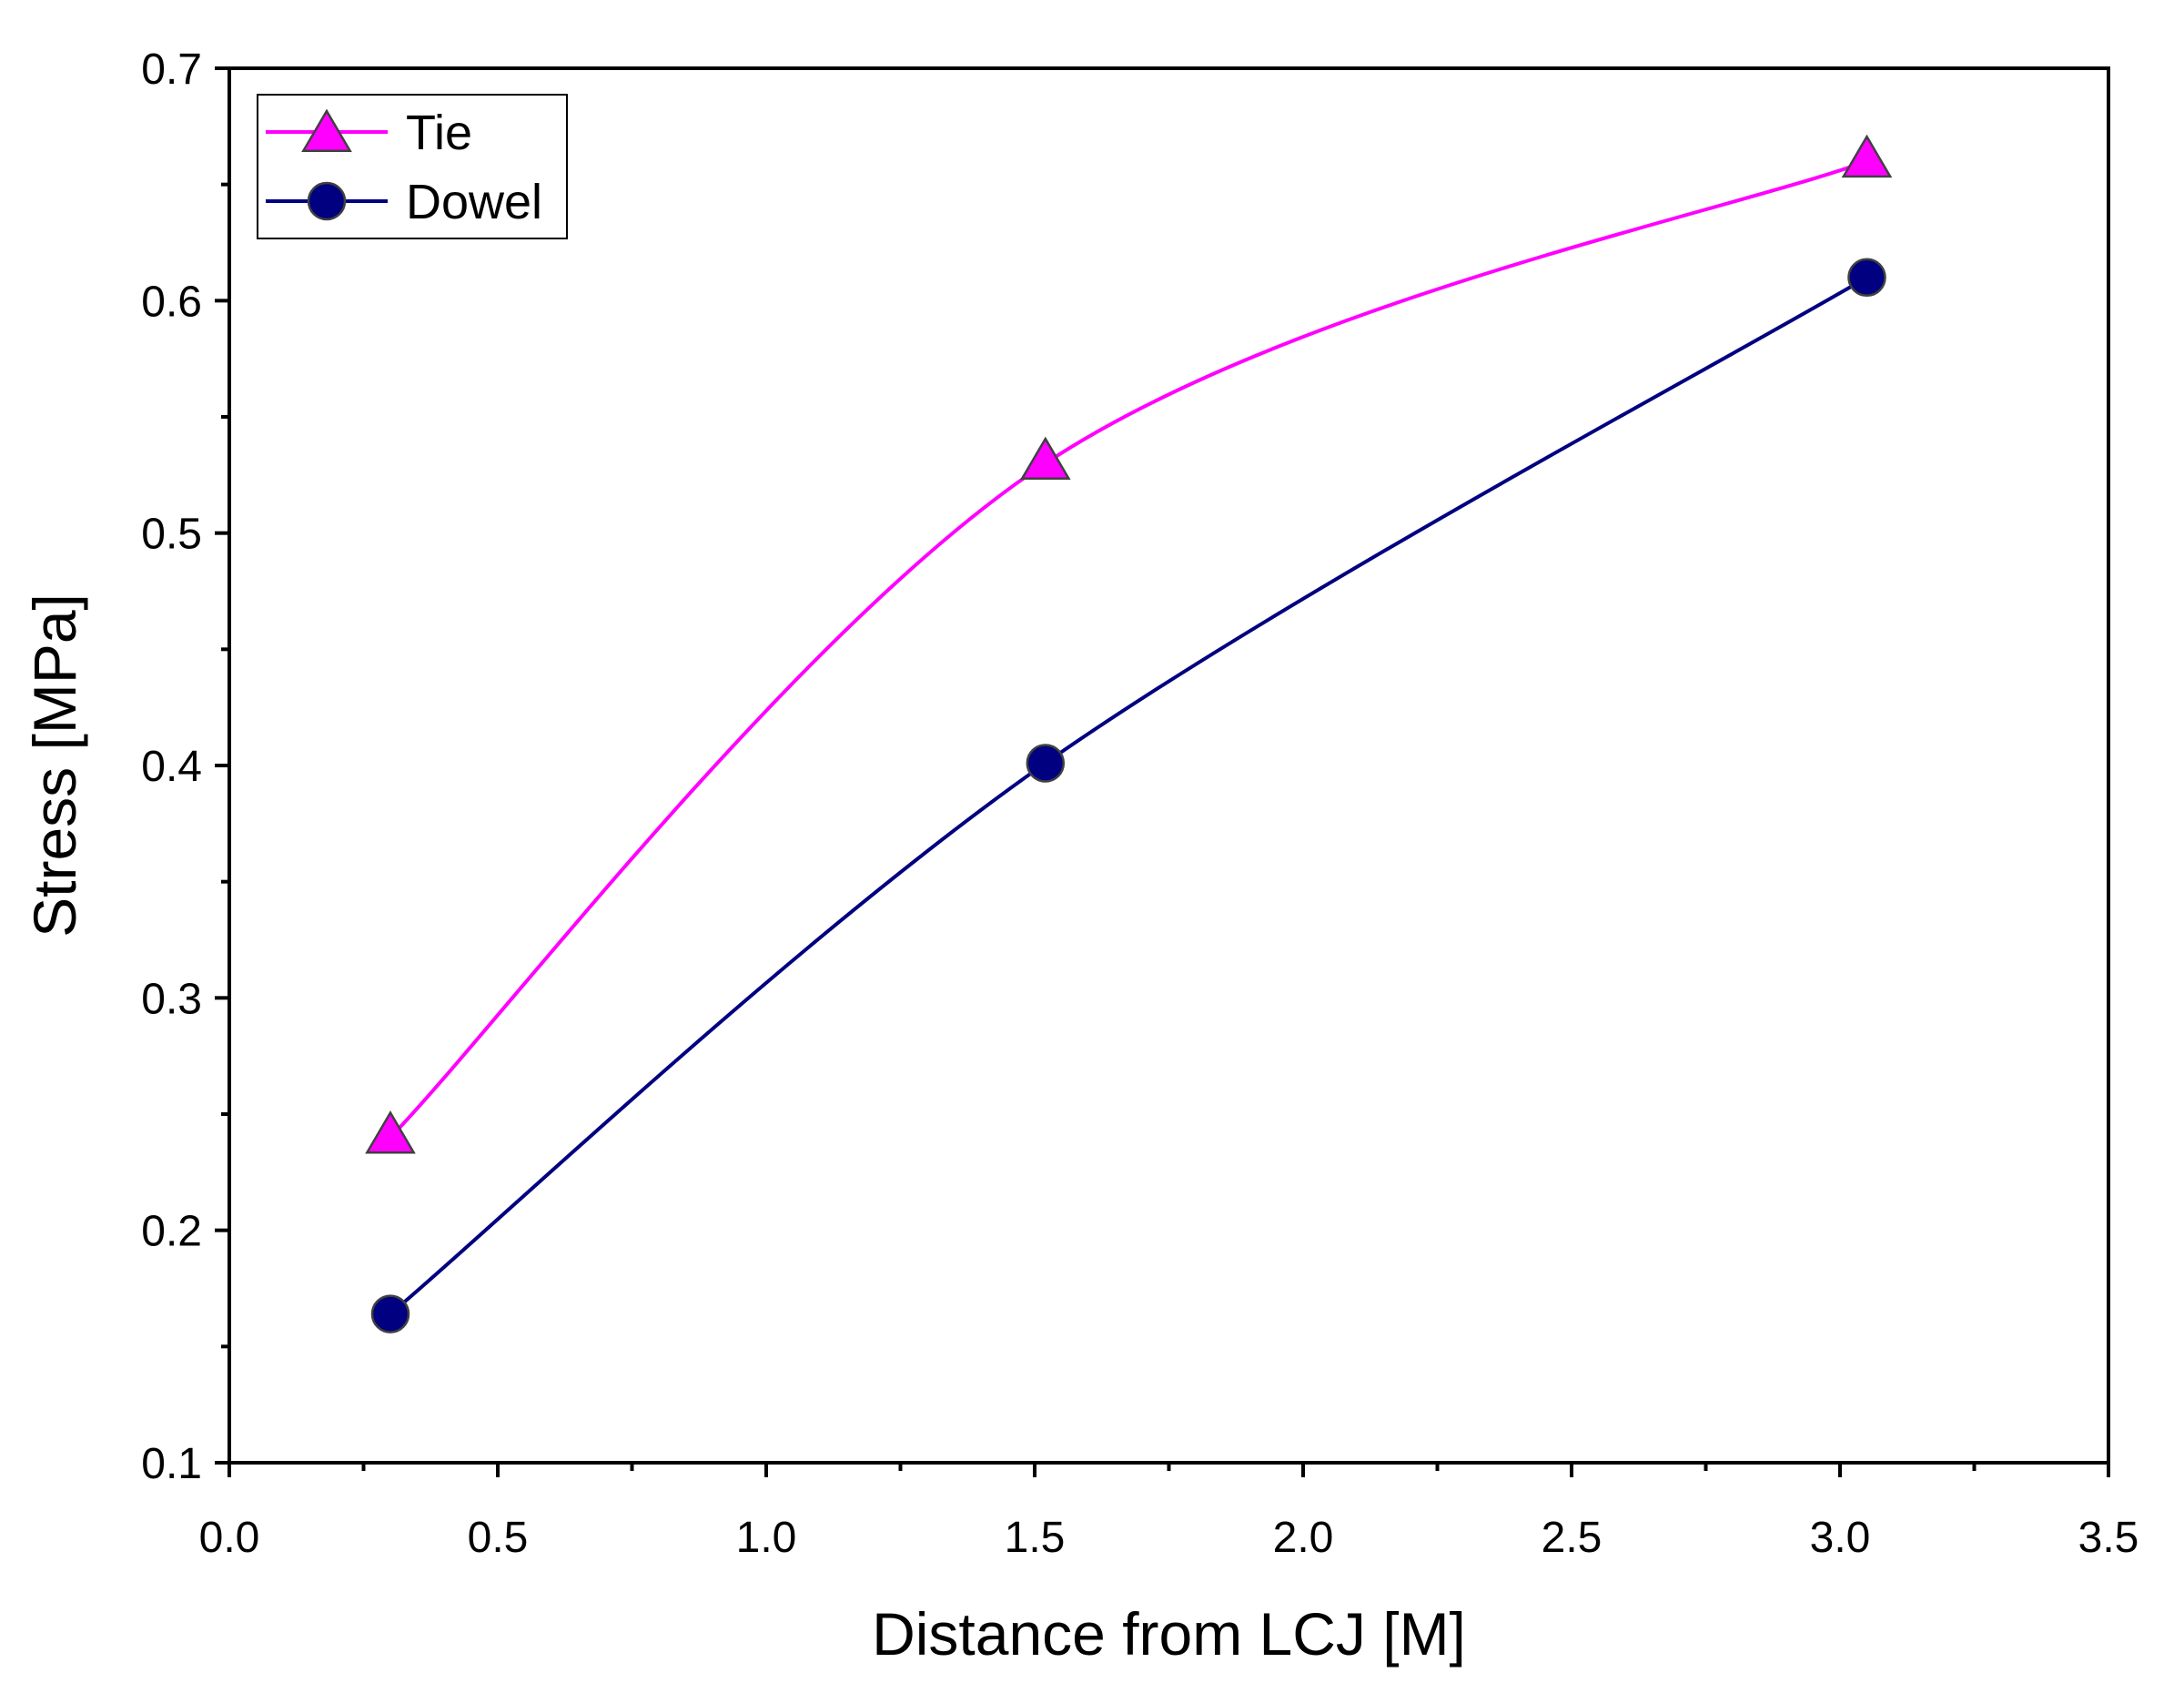 This screenshot has width=2184, height=1693. I want to click on x-tick-label: 3.0, so click(1841, 1538).